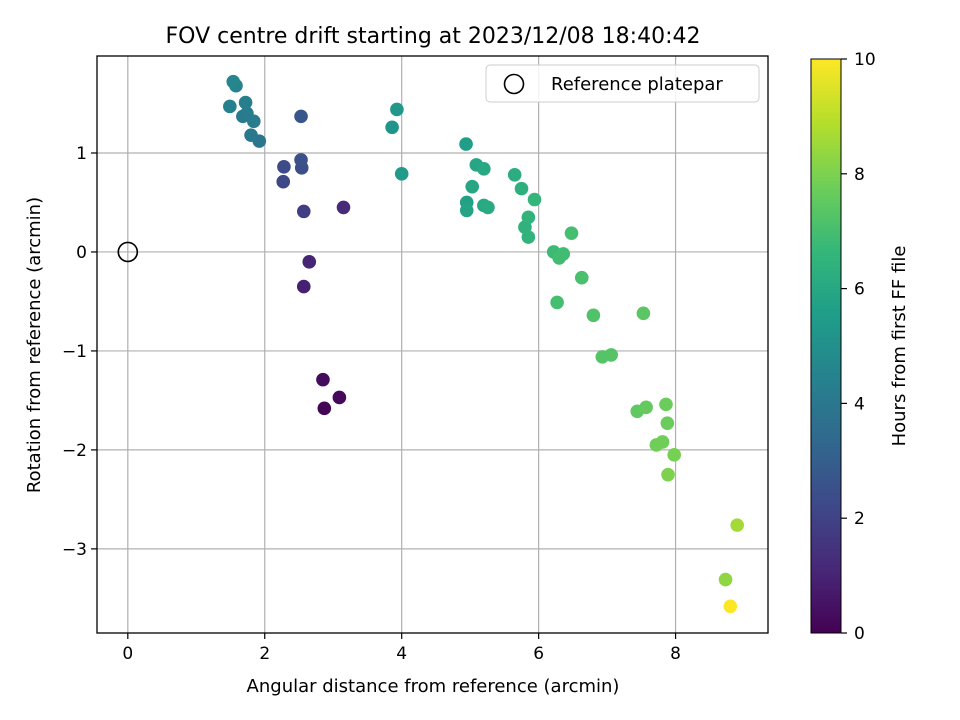 This screenshot has height=720, width=960. Describe the element at coordinates (127, 654) in the screenshot. I see `x-tick-label: 0` at that location.